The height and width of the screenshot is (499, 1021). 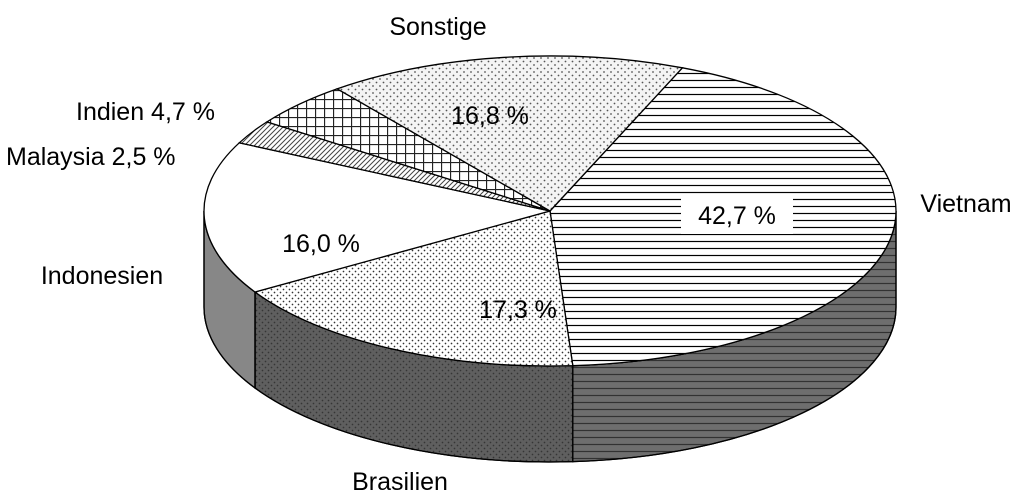 What do you see at coordinates (518, 310) in the screenshot?
I see `value-brasilien: 17,3 %` at bounding box center [518, 310].